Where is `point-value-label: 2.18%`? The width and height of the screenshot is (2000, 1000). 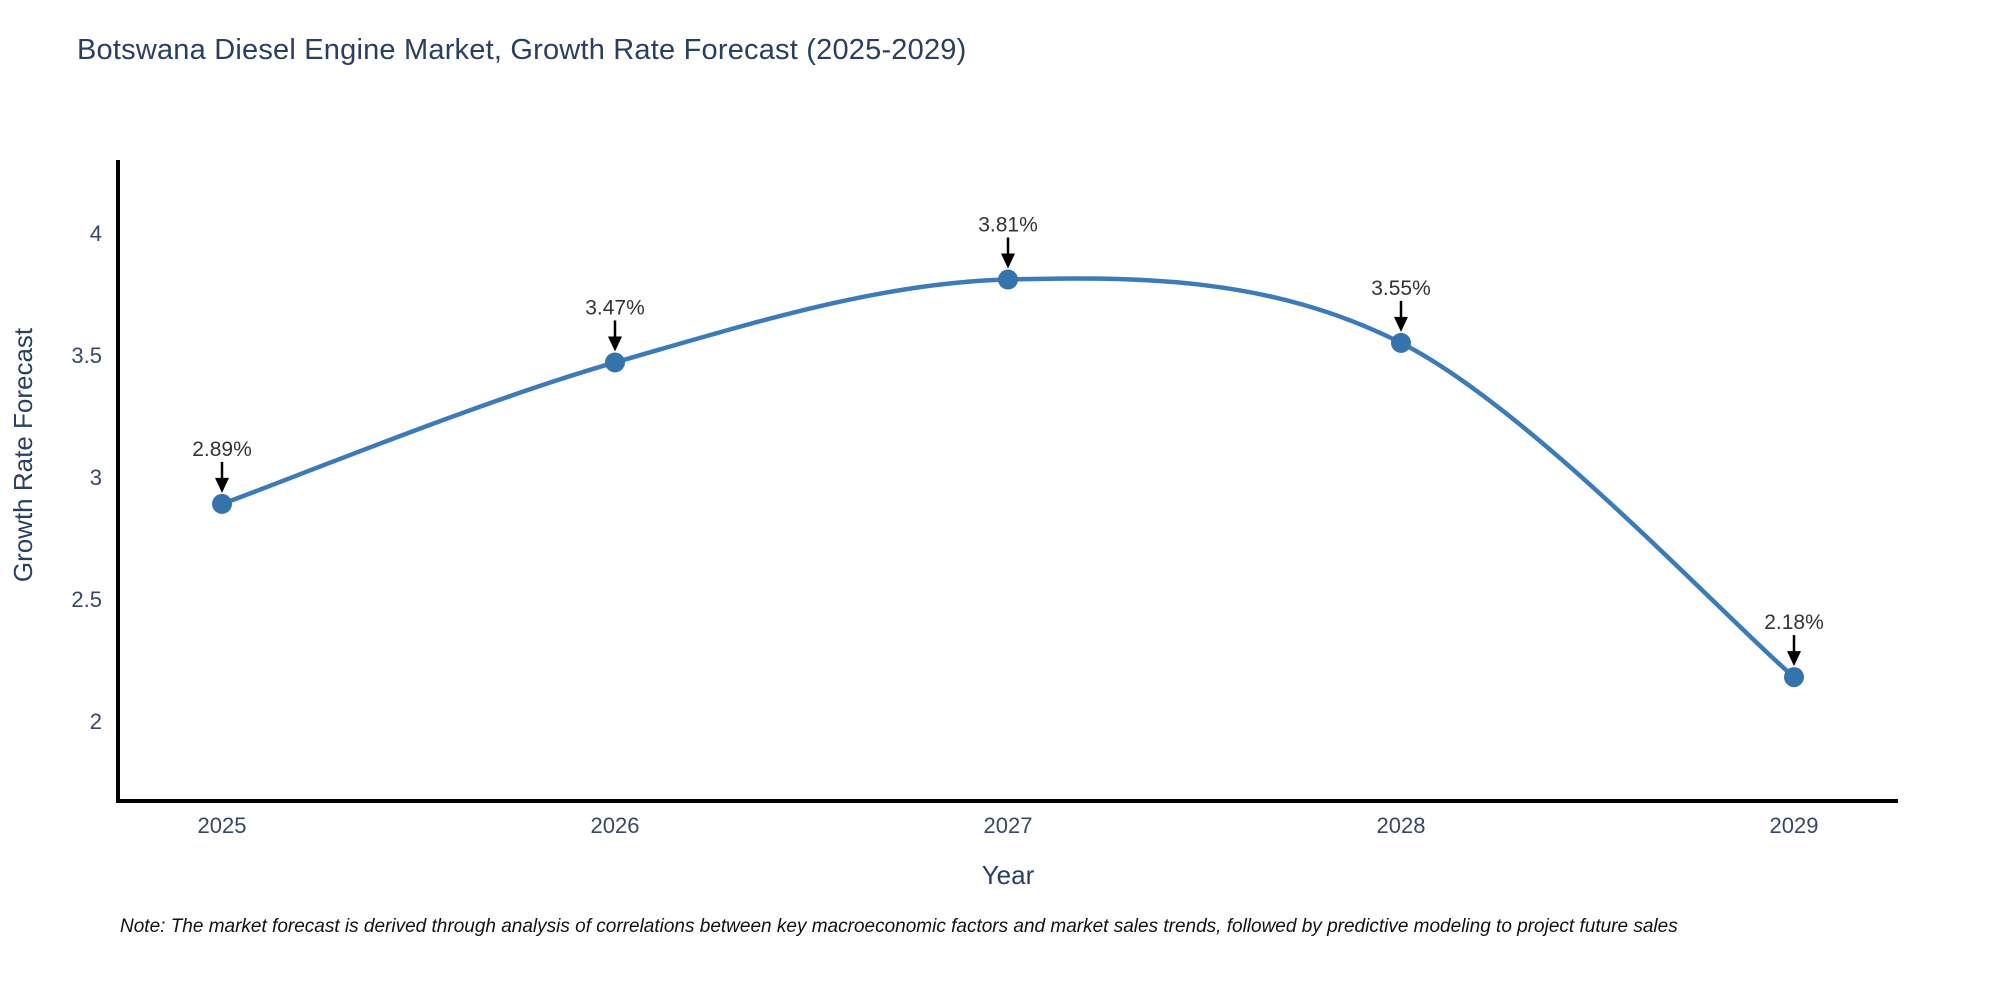
point-value-label: 2.18% is located at coordinates (1794, 622).